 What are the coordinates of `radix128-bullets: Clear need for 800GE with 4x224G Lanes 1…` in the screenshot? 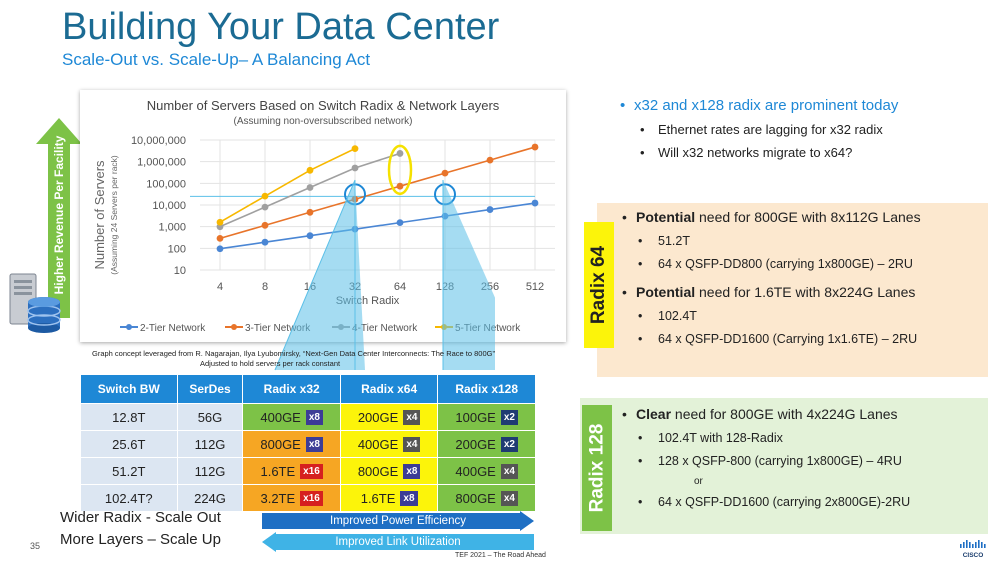 It's located at (766, 457).